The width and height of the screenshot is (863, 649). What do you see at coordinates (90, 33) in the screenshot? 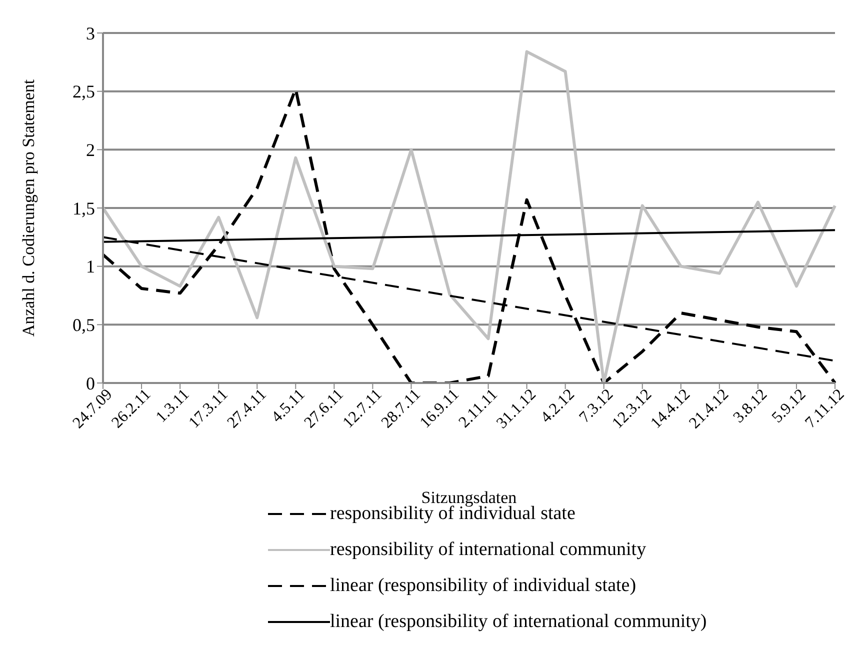
I see `y-tick-label: 3` at bounding box center [90, 33].